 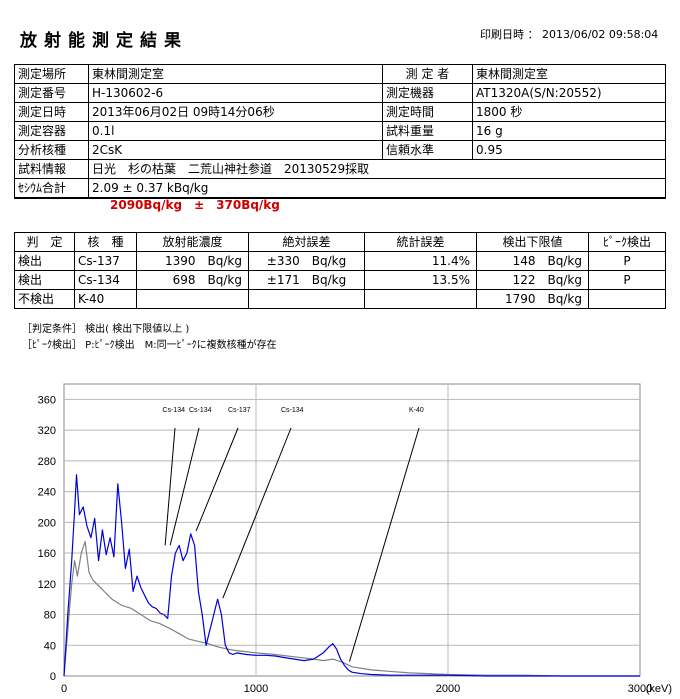 I want to click on y-tick-label: 160, so click(x=47, y=554).